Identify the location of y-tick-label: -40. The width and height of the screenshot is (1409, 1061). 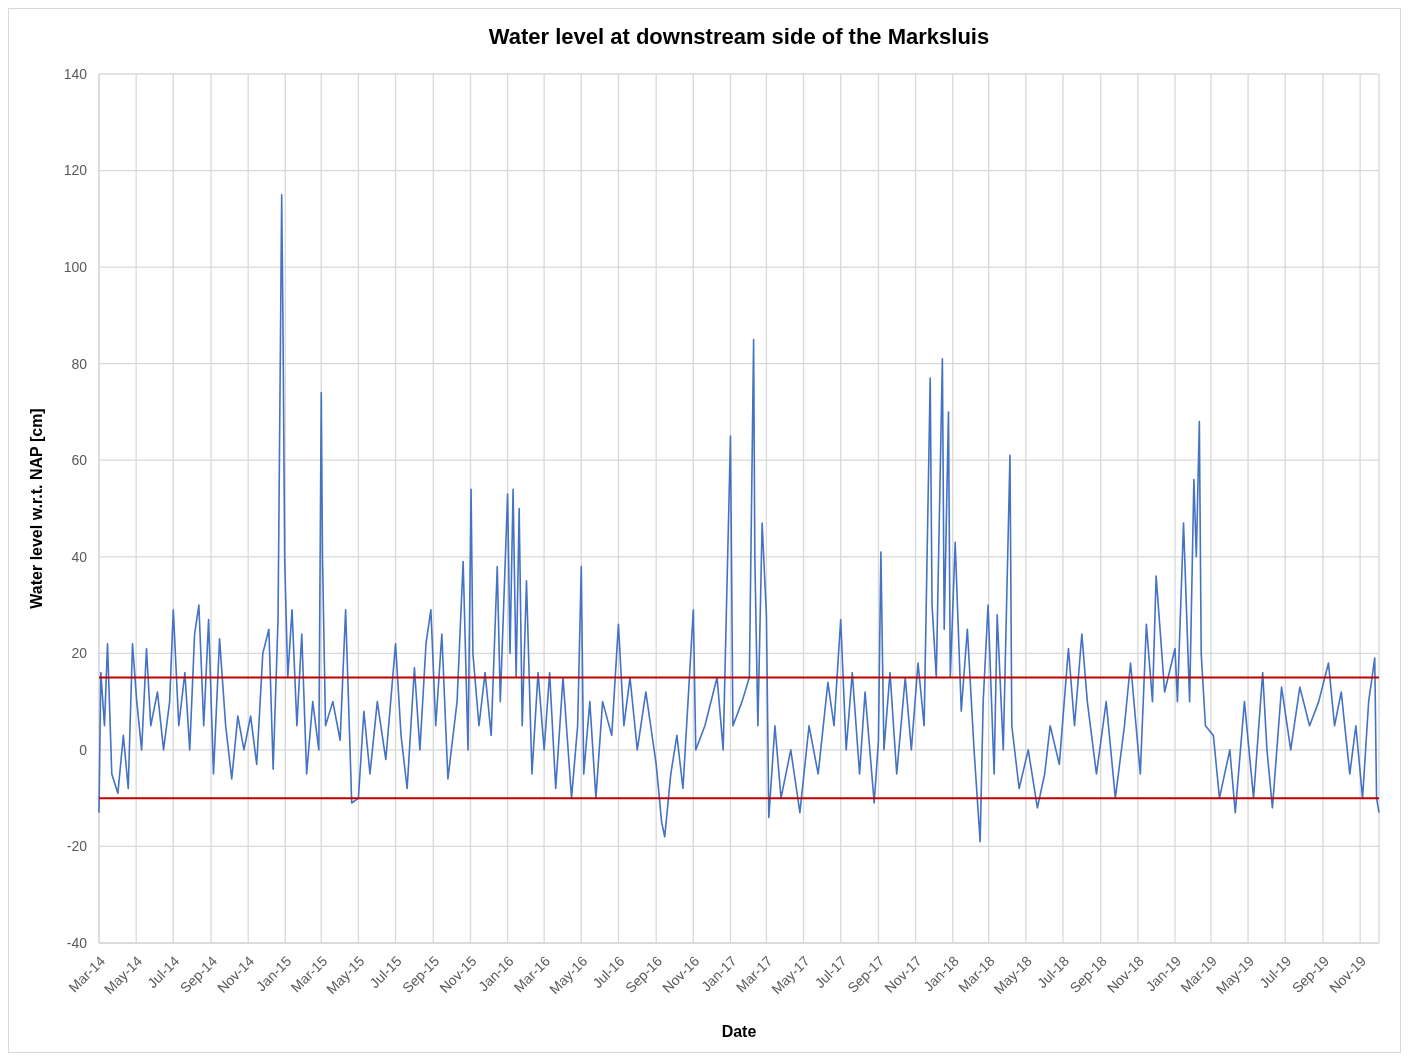
(77, 942).